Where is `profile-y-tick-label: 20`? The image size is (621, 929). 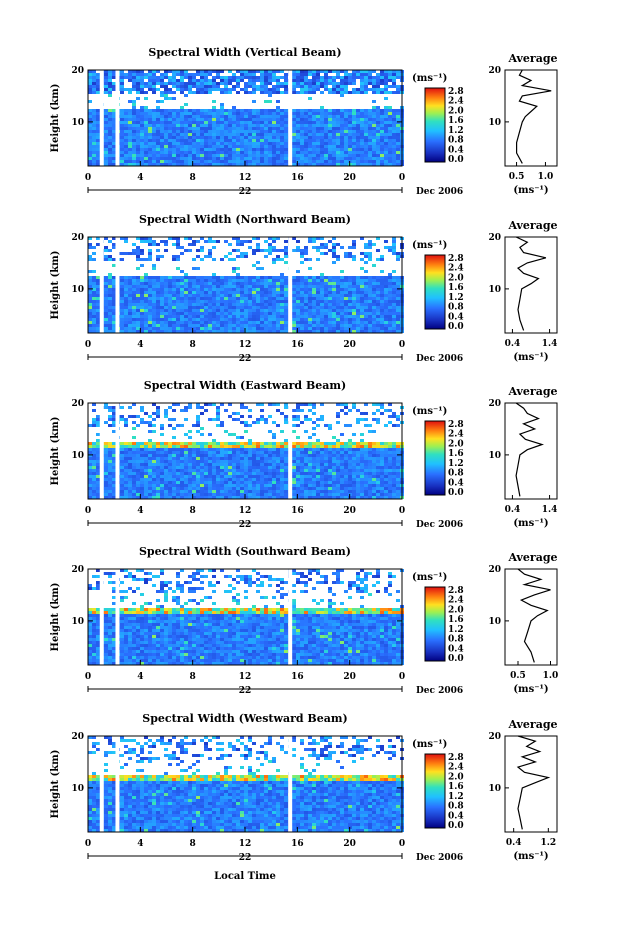
profile-y-tick-label: 20 is located at coordinates (494, 238).